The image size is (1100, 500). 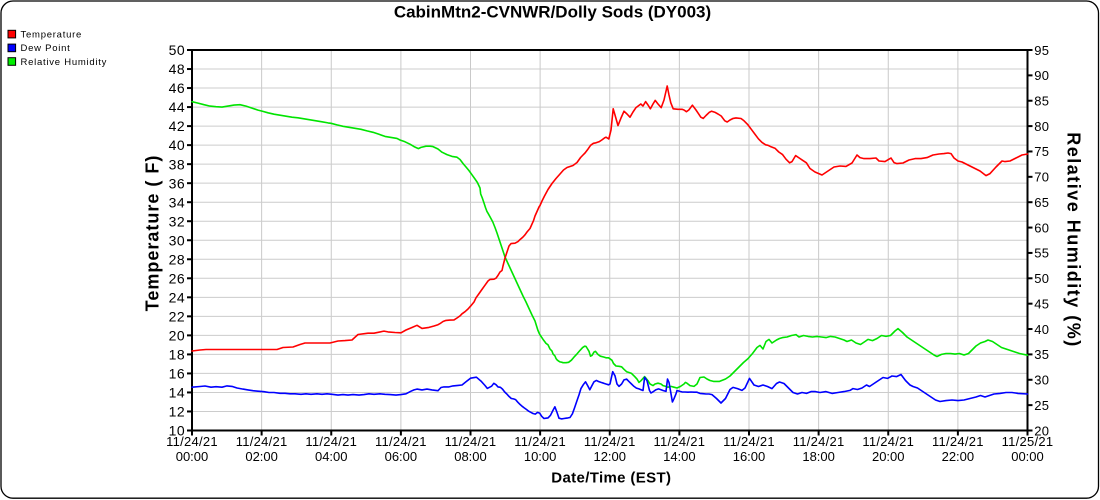 What do you see at coordinates (177, 183) in the screenshot?
I see `svg-text: 36` at bounding box center [177, 183].